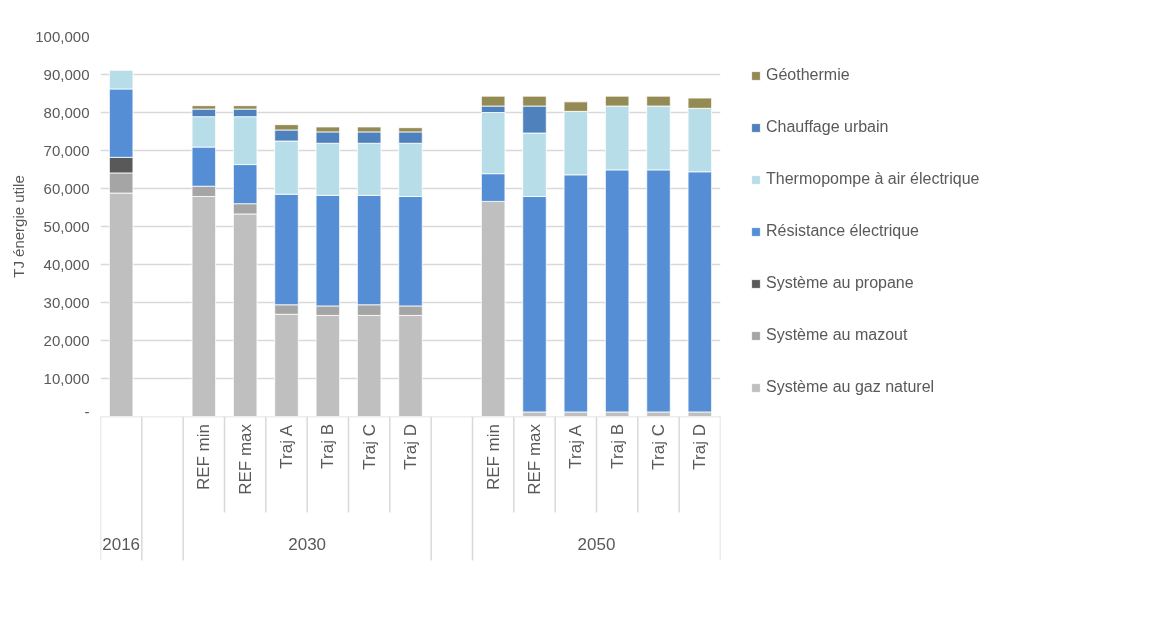 This screenshot has width=1165, height=632. Describe the element at coordinates (66, 378) in the screenshot. I see `y-tick-label: 10,000` at that location.